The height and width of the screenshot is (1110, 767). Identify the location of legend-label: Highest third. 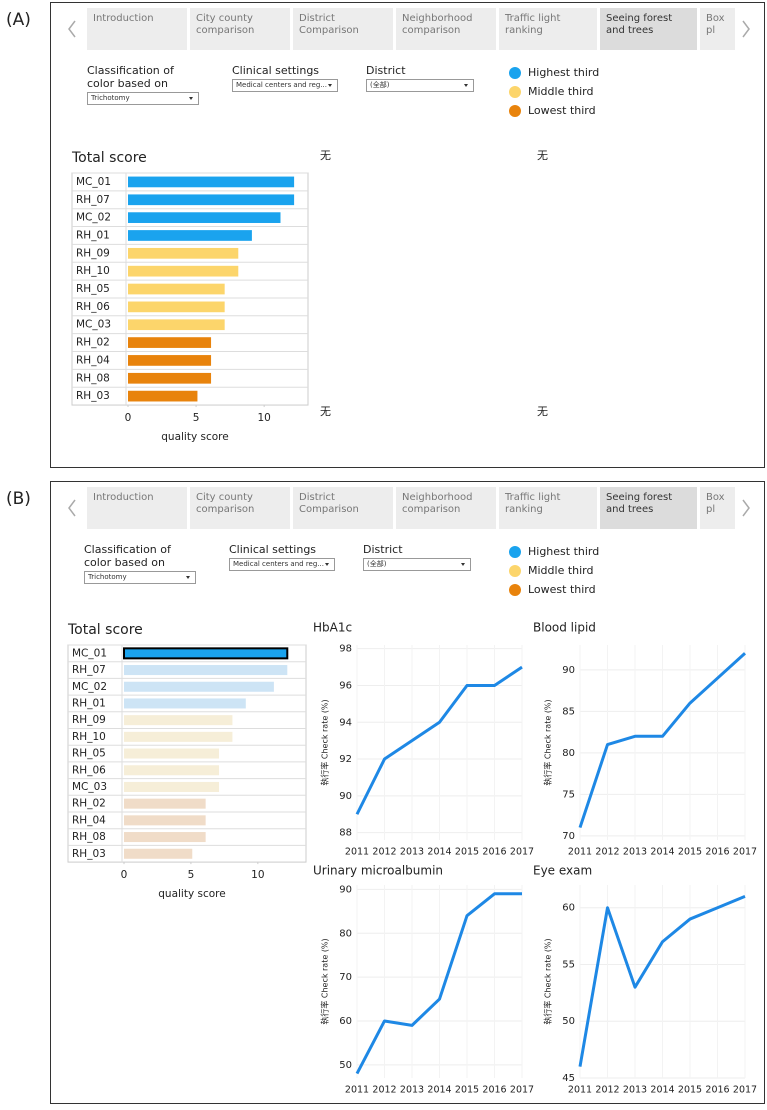
(563, 551).